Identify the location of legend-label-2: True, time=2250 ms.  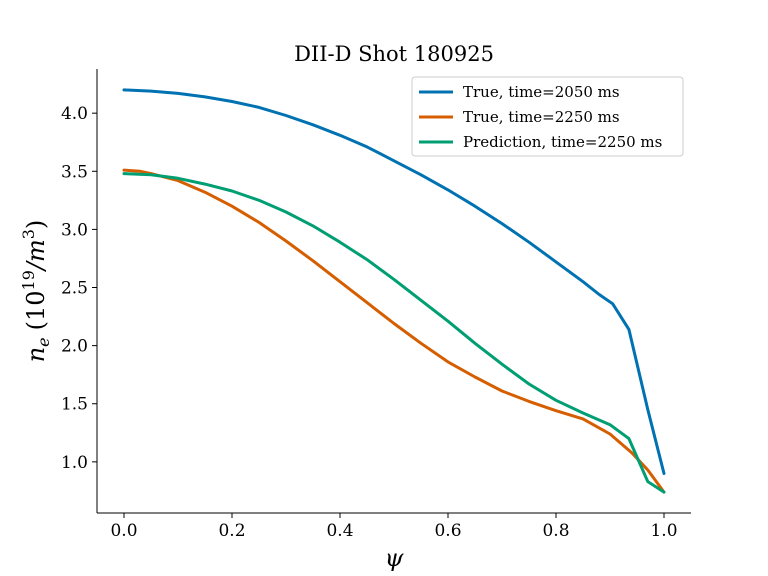
(541, 117).